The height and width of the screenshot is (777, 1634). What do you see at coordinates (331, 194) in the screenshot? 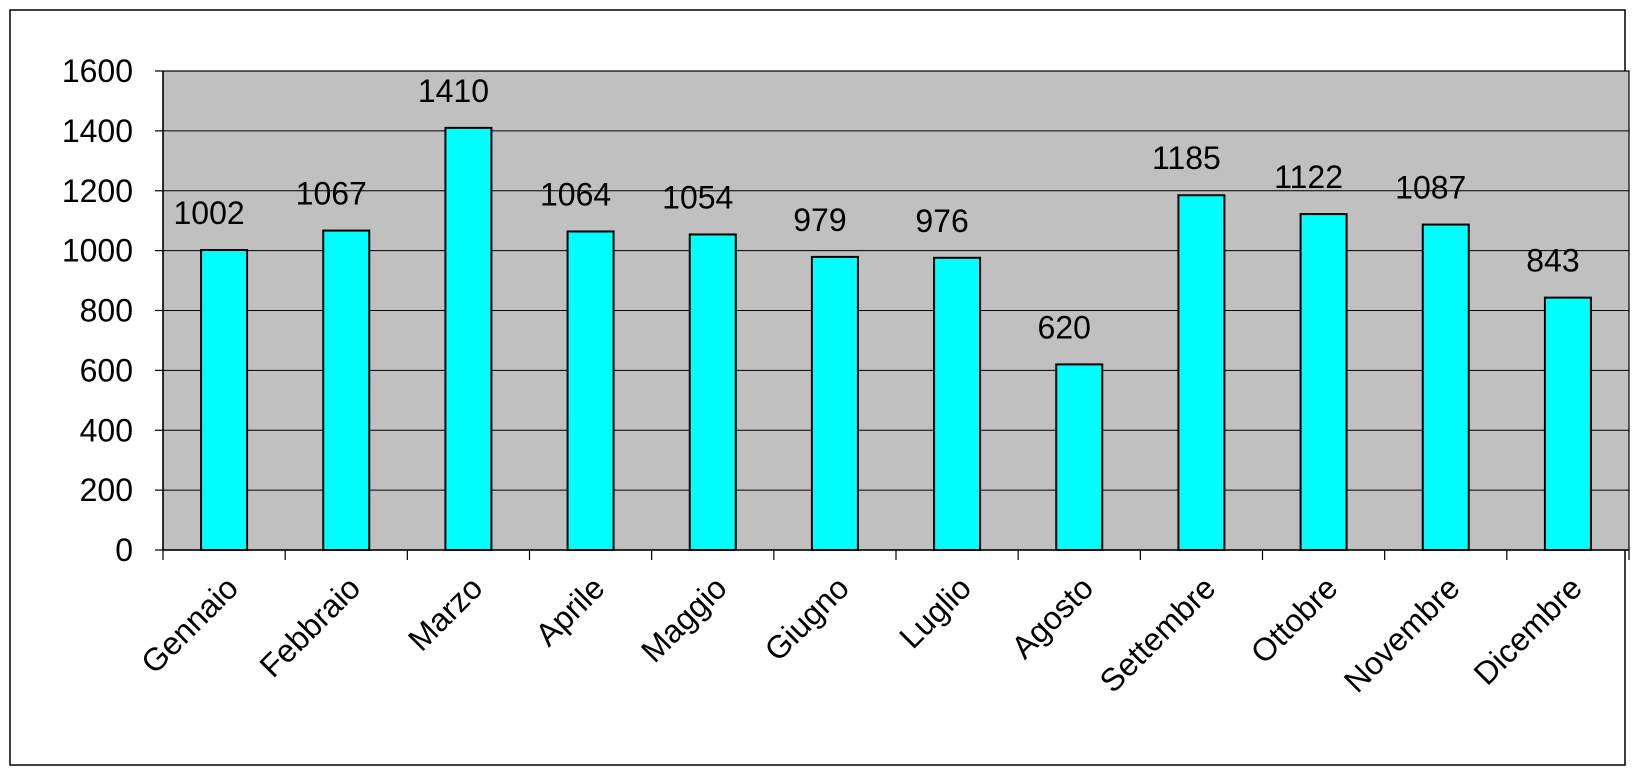
I see `data-label-febbraio: 1067` at bounding box center [331, 194].